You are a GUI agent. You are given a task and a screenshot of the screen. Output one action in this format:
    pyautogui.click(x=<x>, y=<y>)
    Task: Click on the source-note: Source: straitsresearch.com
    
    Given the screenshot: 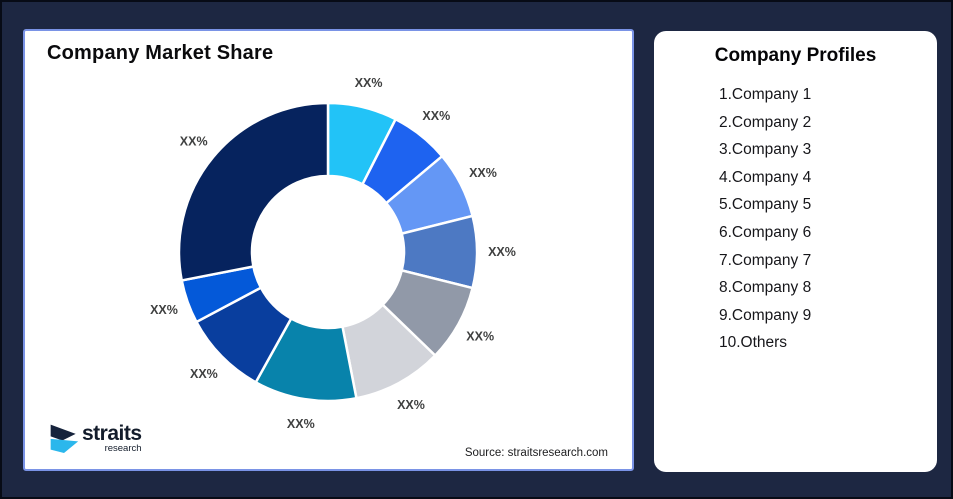 What is the action you would take?
    pyautogui.click(x=536, y=453)
    